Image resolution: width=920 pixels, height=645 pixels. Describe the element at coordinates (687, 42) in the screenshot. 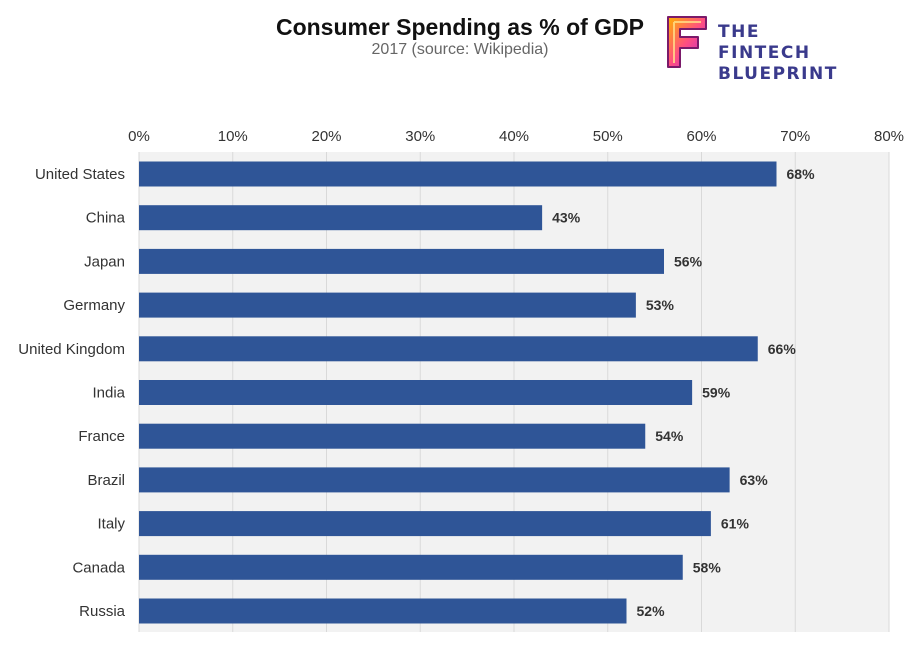

I see `fintech-f-logo-icon` at that location.